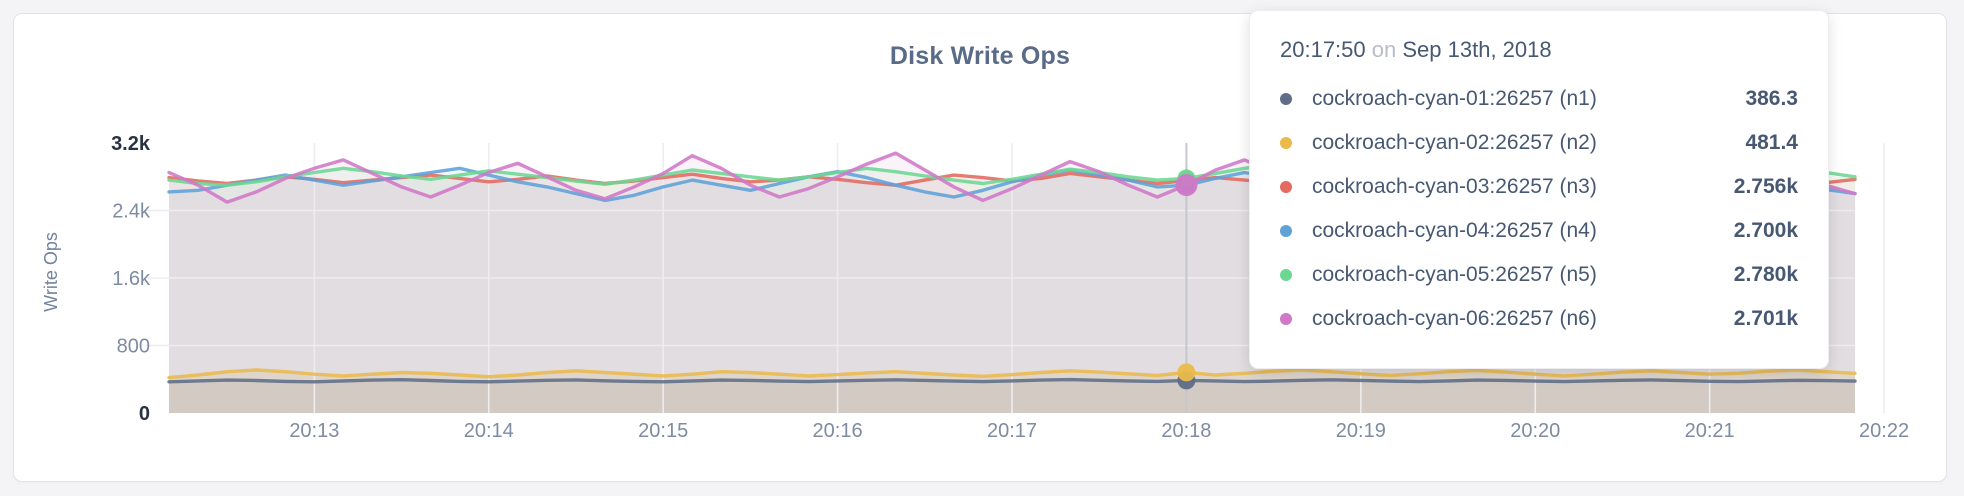  I want to click on tooltip-row: cockroach-cyan-01:26257 (n1) 386.3, so click(1539, 99).